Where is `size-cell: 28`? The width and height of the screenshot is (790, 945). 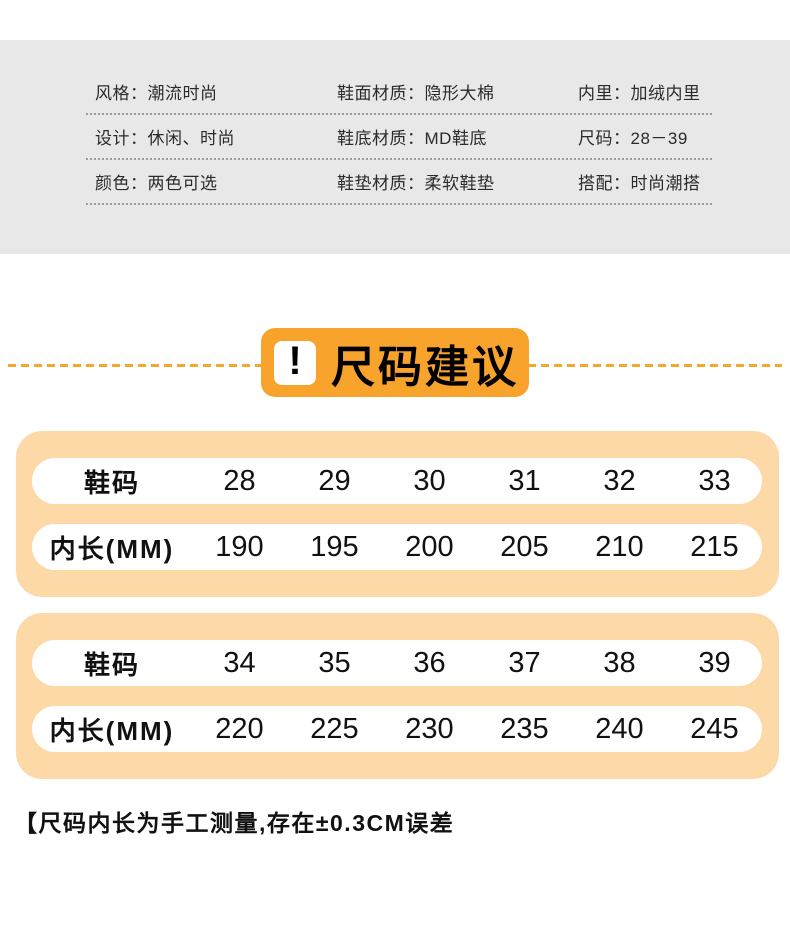
size-cell: 28 is located at coordinates (239, 480).